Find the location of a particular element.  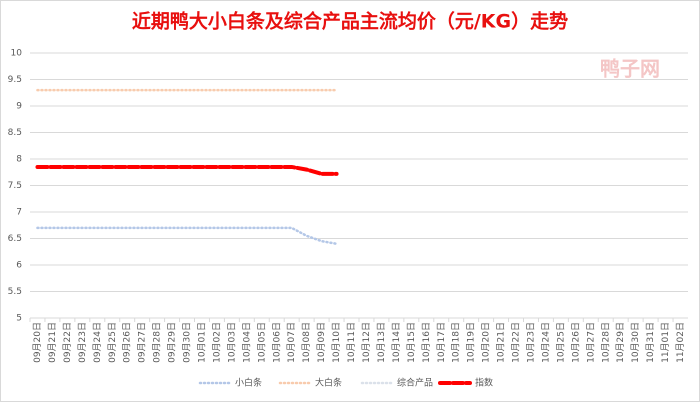

chart-title: 近期鸭大小白条及综合产品主流均价（元/KG）走势 is located at coordinates (350, 21).